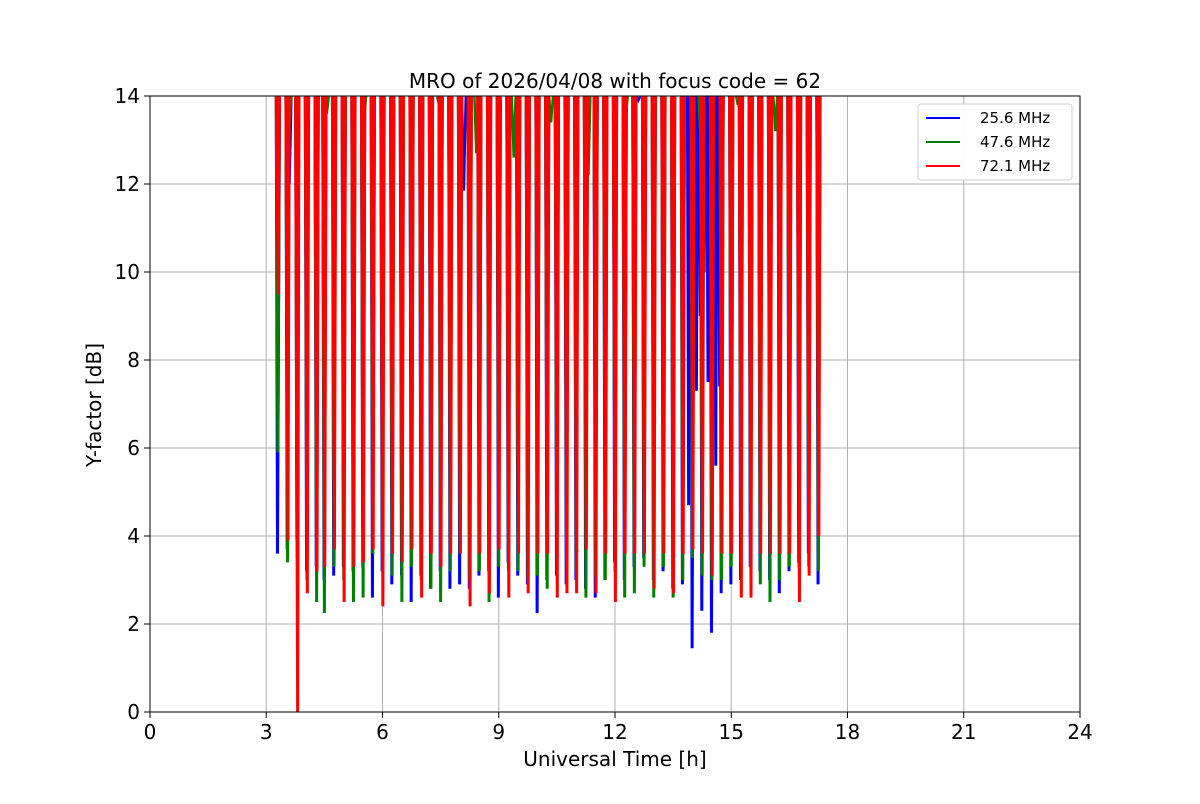 The image size is (1200, 804). I want to click on y-tick-label: 10, so click(127, 272).